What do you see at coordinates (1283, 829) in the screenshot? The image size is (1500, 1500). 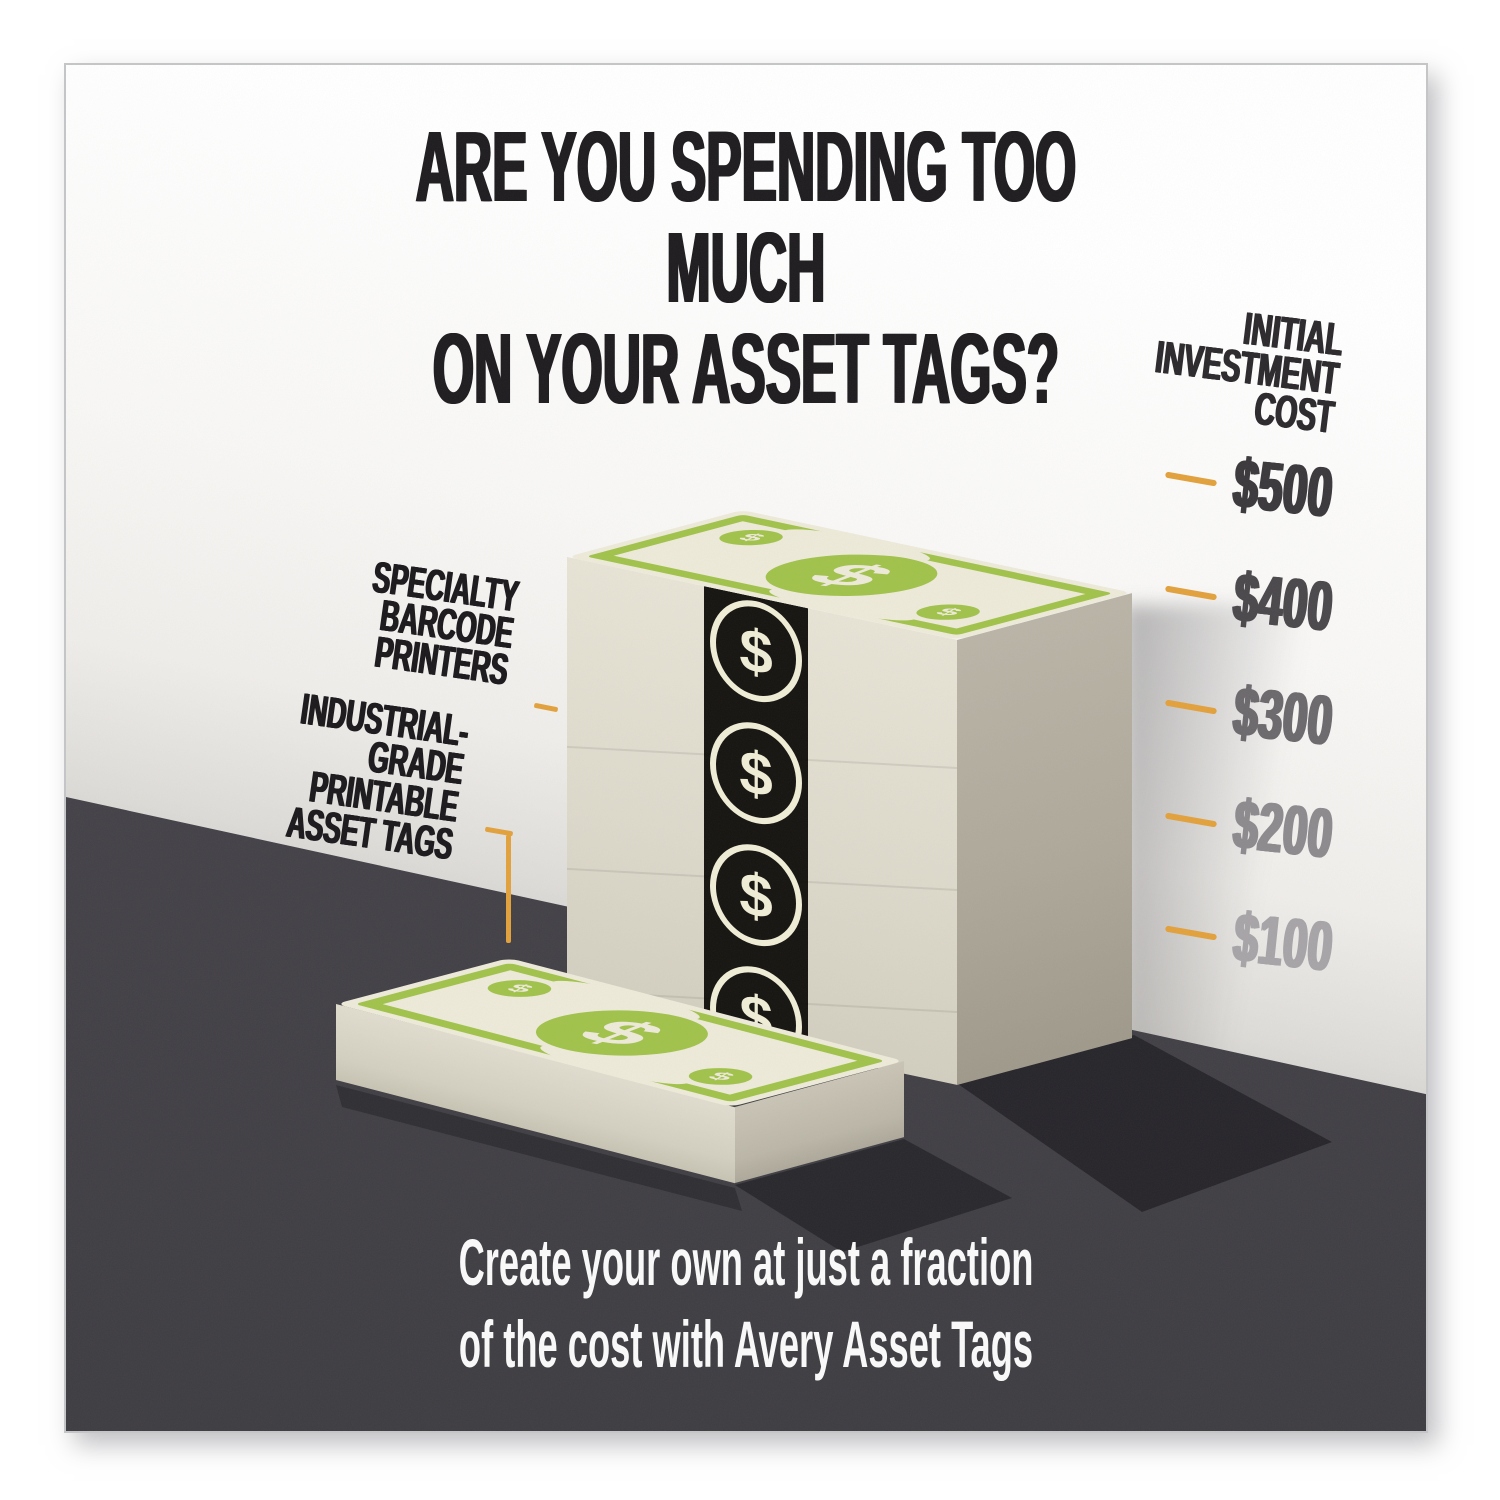 I see `scale-label-200: $200` at bounding box center [1283, 829].